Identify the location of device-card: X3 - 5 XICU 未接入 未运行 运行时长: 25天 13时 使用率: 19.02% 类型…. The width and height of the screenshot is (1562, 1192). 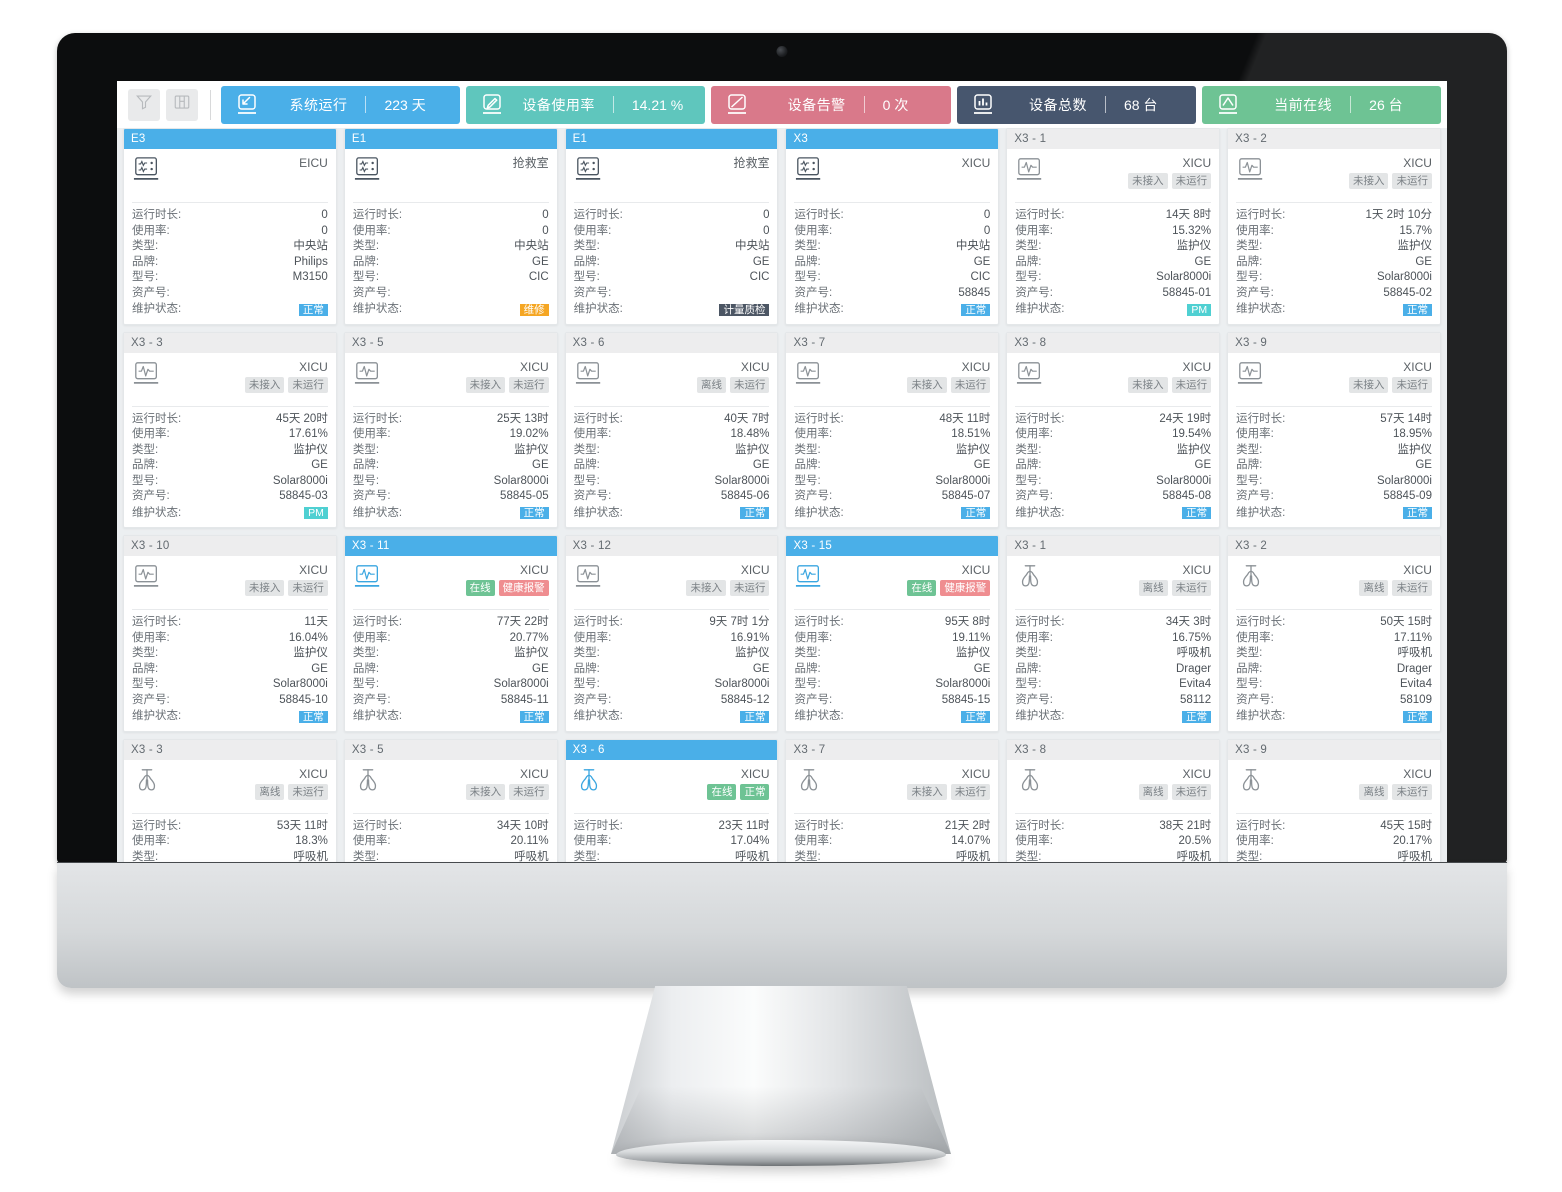
(450, 429).